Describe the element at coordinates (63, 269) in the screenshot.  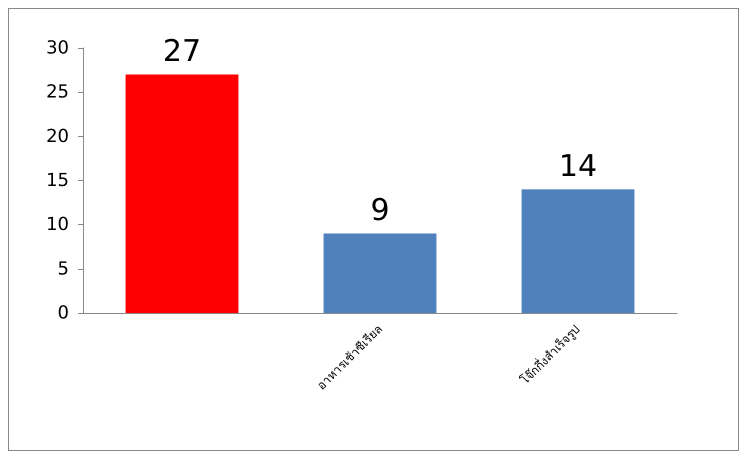
I see `y-tick-label: 5` at that location.